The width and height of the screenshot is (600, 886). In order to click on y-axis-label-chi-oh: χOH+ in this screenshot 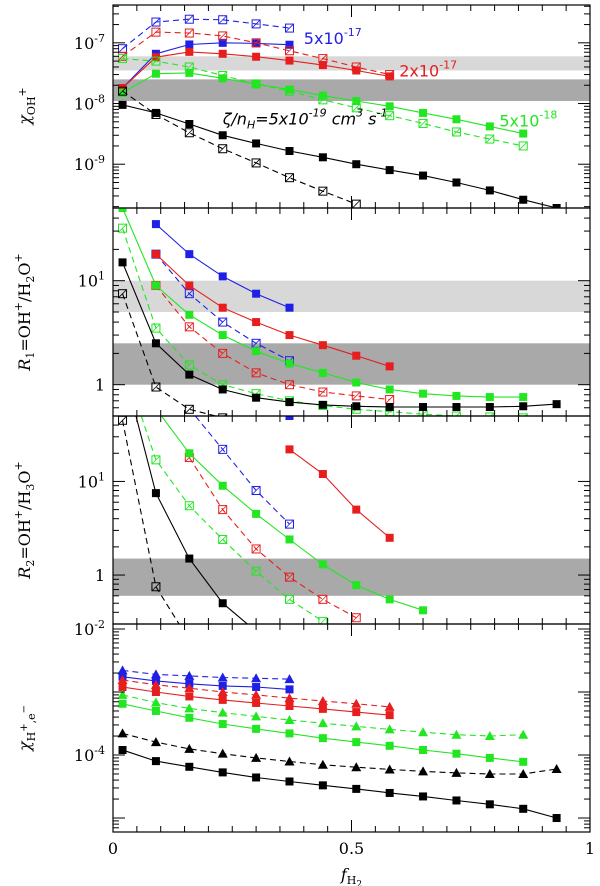, I will do `click(26, 106)`.